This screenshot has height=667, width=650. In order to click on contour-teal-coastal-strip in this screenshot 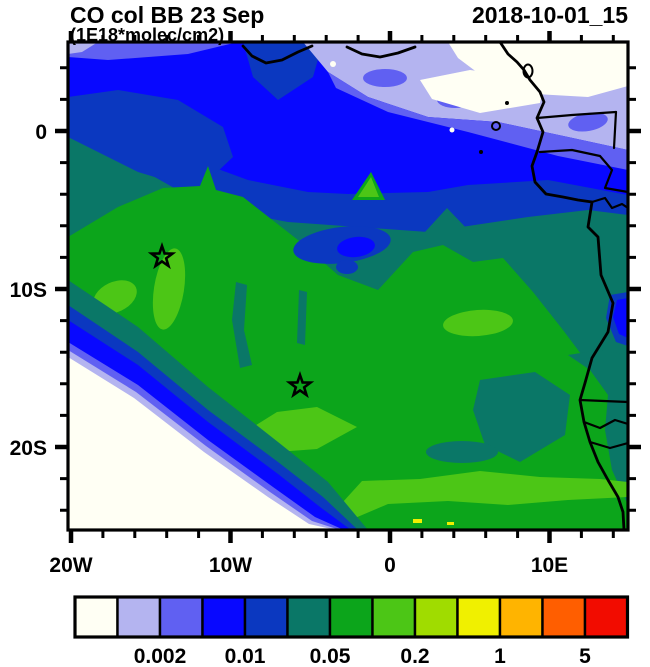, I will do `click(598, 427)`.